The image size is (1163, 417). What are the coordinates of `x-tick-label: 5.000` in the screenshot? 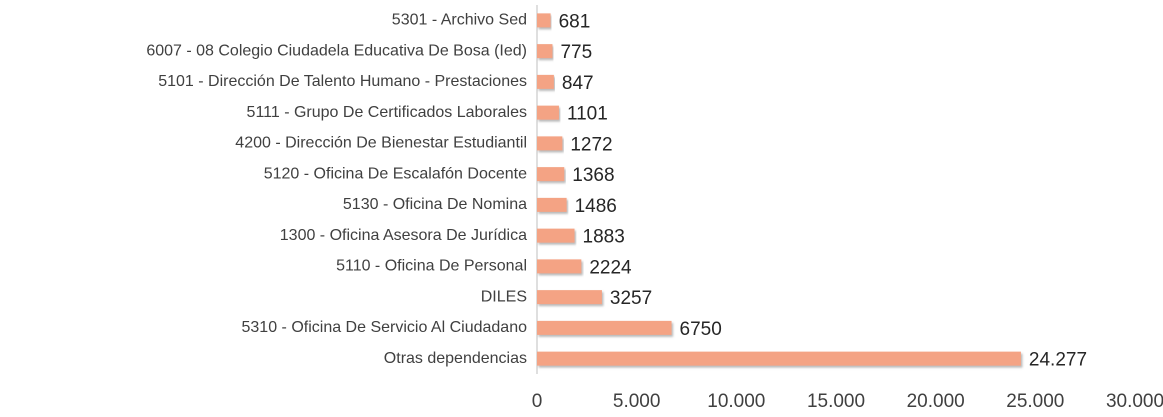 It's located at (637, 401).